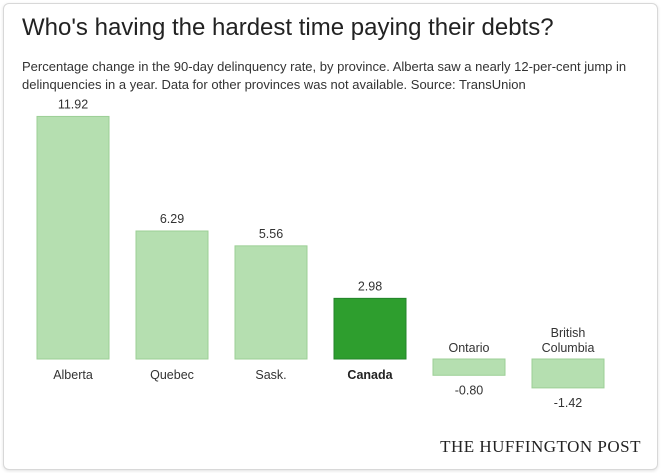  What do you see at coordinates (469, 348) in the screenshot?
I see `category-label-ontario: Ontario` at bounding box center [469, 348].